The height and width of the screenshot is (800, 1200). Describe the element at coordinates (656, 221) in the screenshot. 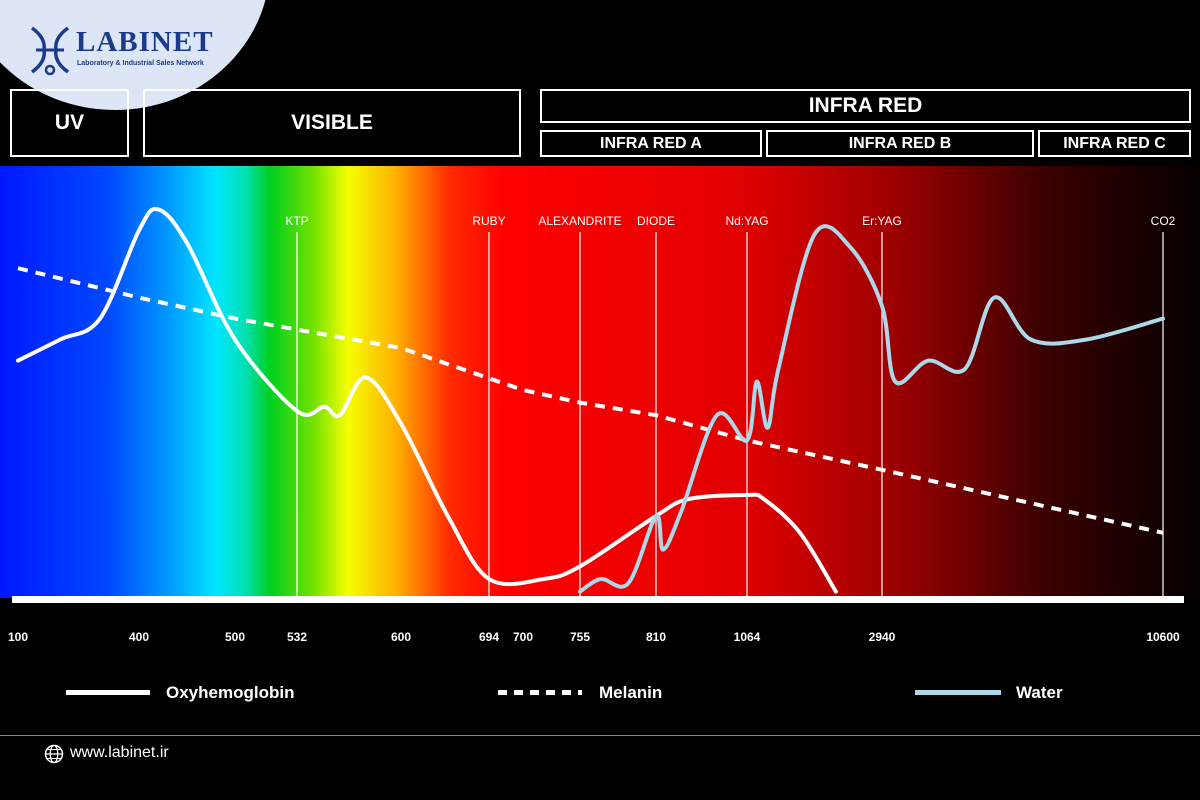

I see `laser-label-diode: DIODE` at that location.